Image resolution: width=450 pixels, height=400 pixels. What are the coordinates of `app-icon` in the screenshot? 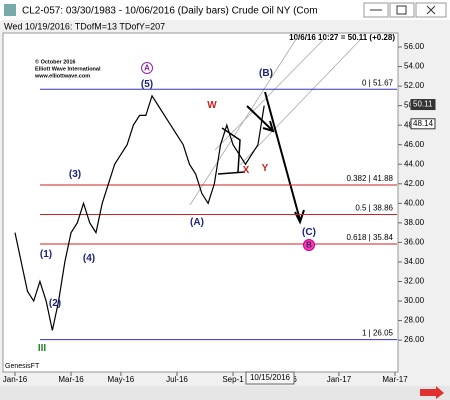 It's located at (10, 10).